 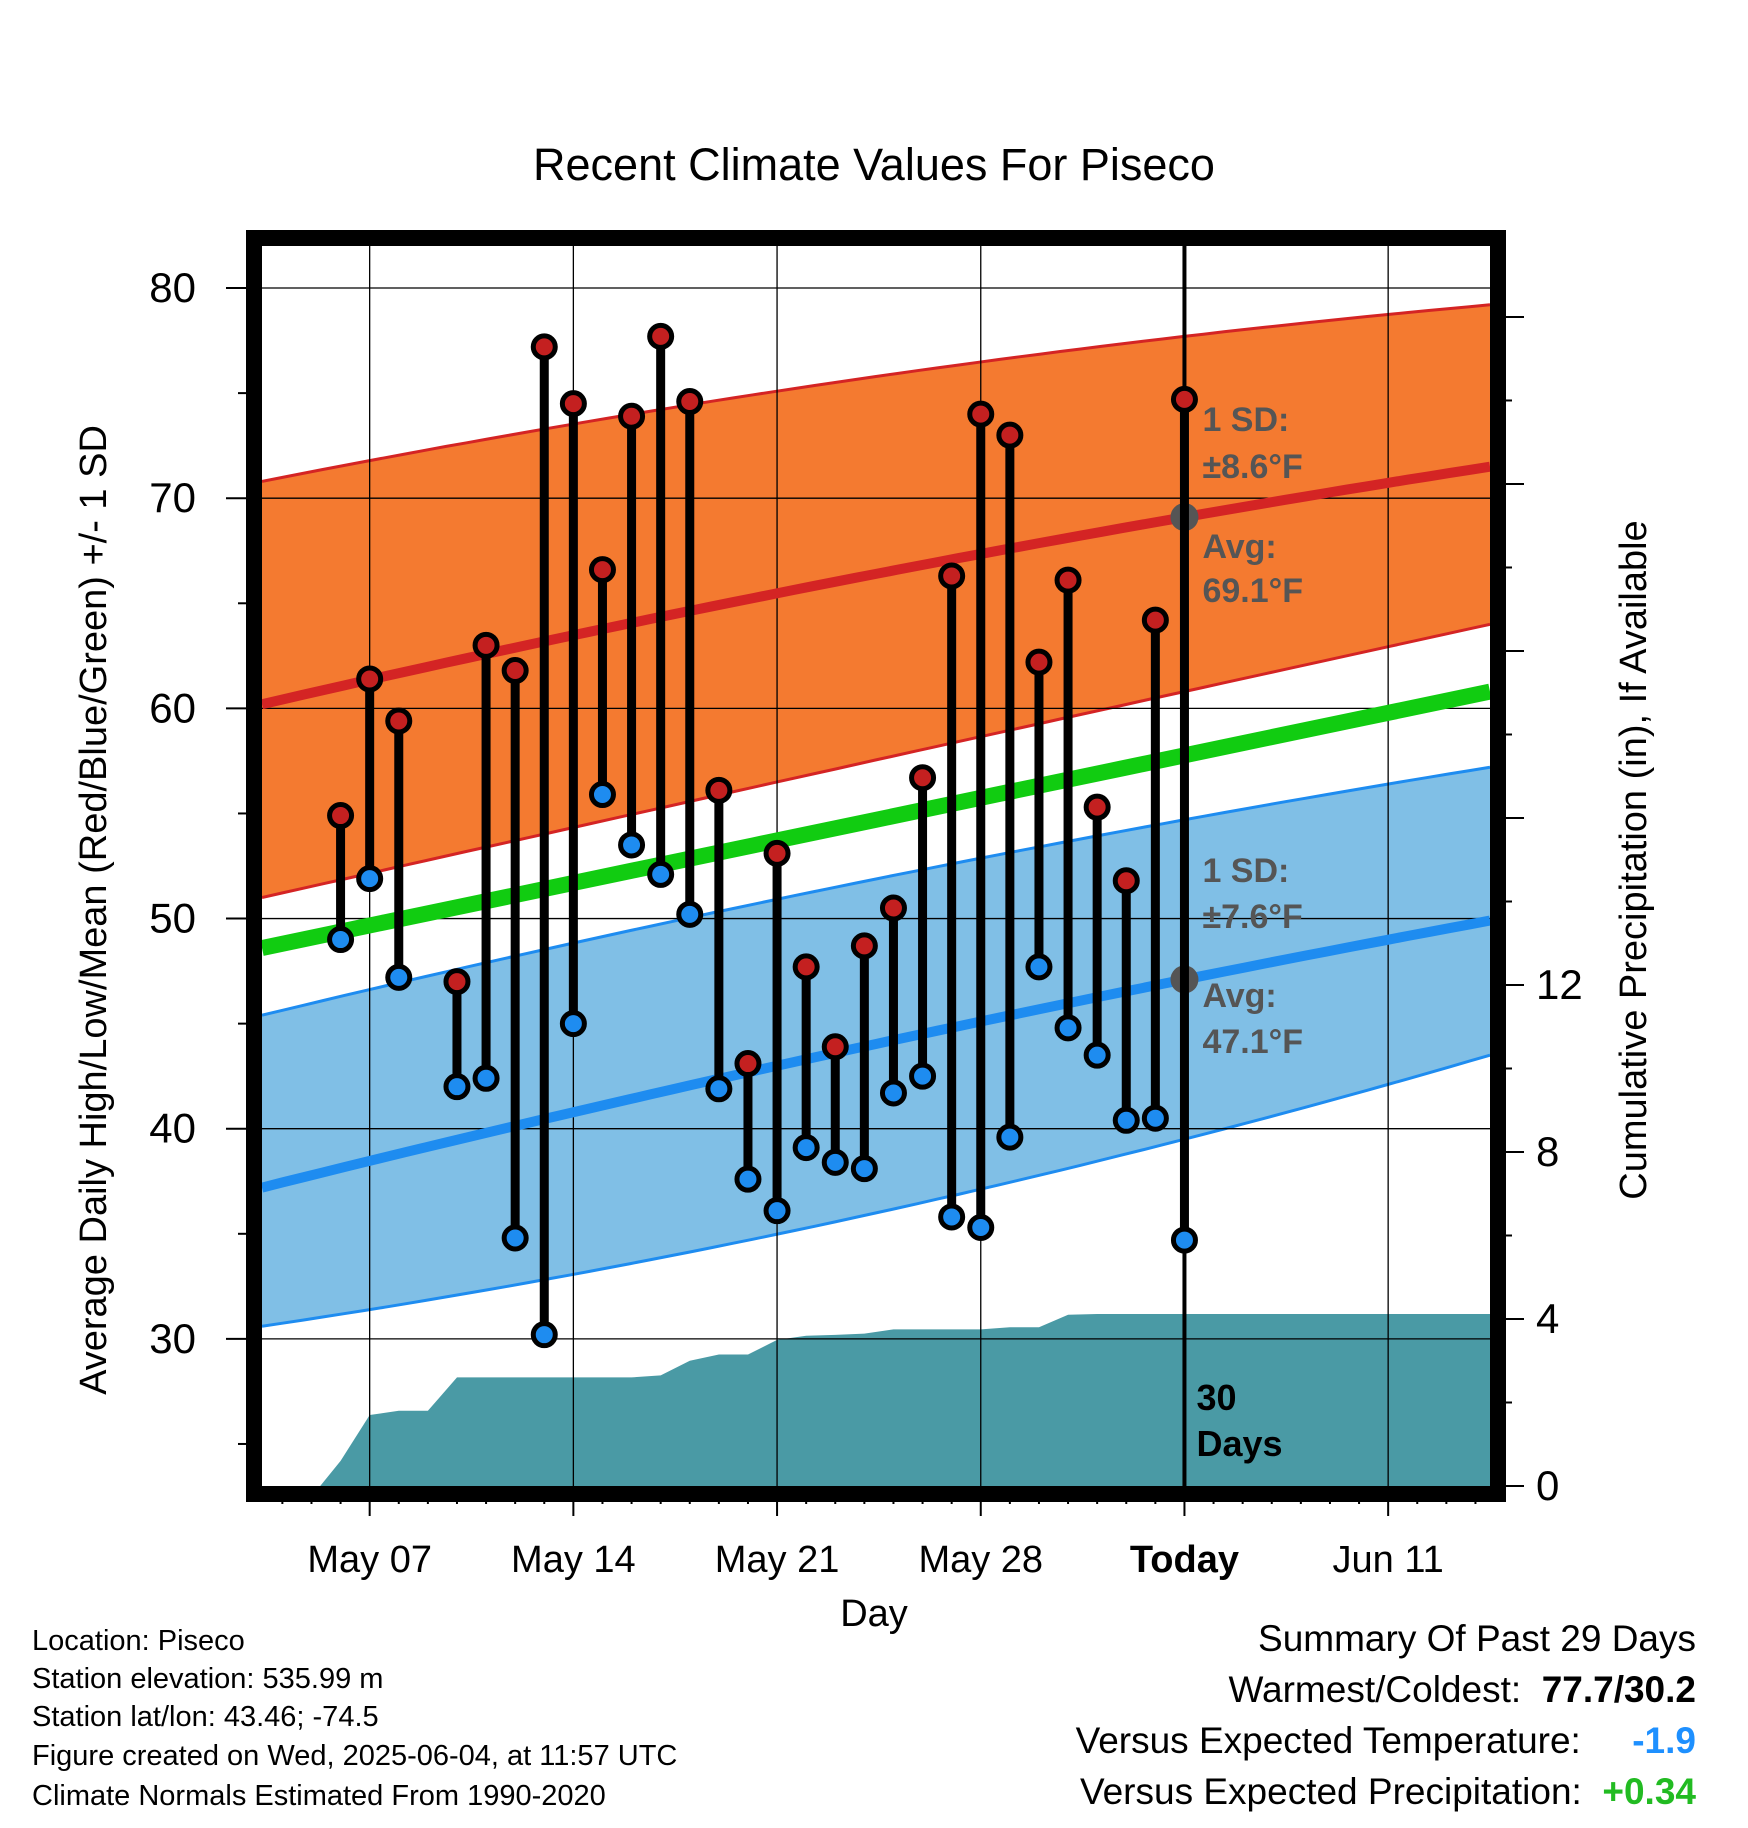 What do you see at coordinates (876, 1190) in the screenshot?
I see `low-sd-lower-edge` at bounding box center [876, 1190].